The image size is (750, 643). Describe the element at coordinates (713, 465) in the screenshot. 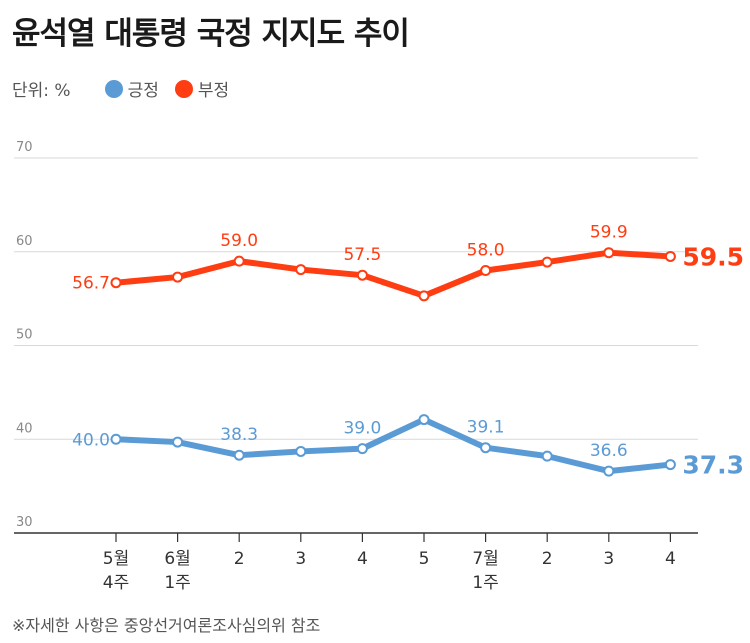

I see `data-label-positive: 37.3` at that location.